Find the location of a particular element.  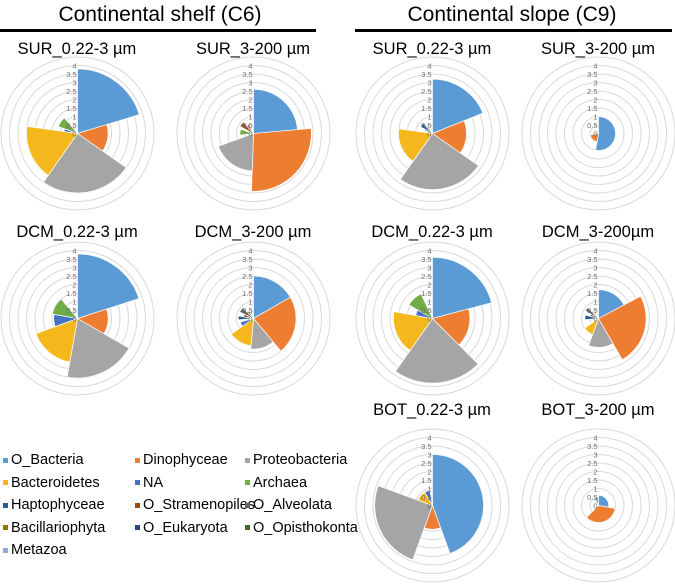

legend-item-dinophyceae: Dinophyceae is located at coordinates (181, 460).